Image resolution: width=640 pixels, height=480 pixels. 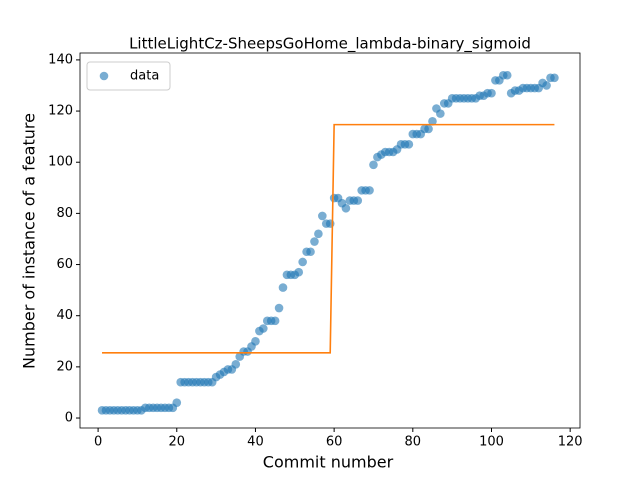 What do you see at coordinates (69, 418) in the screenshot?
I see `y-tick-label: 0` at bounding box center [69, 418].